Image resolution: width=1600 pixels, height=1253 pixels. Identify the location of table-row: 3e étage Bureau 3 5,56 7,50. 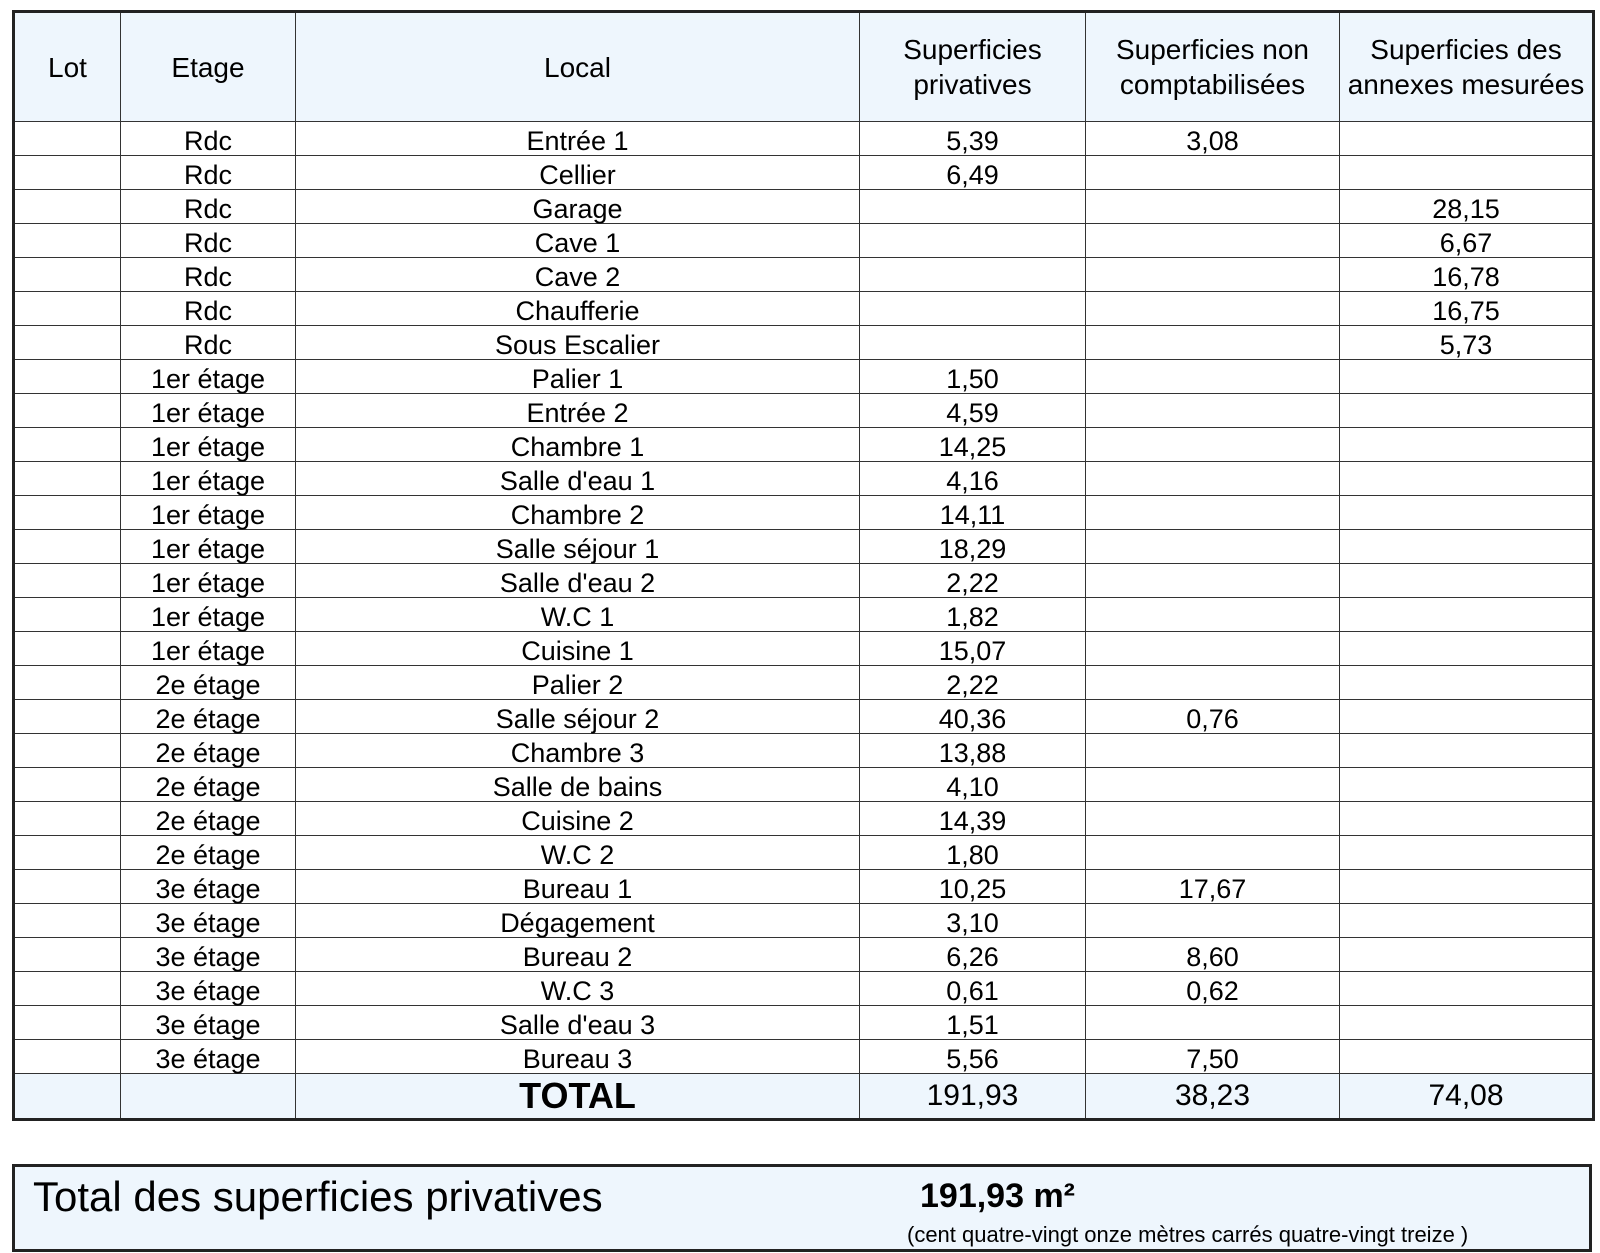
(803, 1056).